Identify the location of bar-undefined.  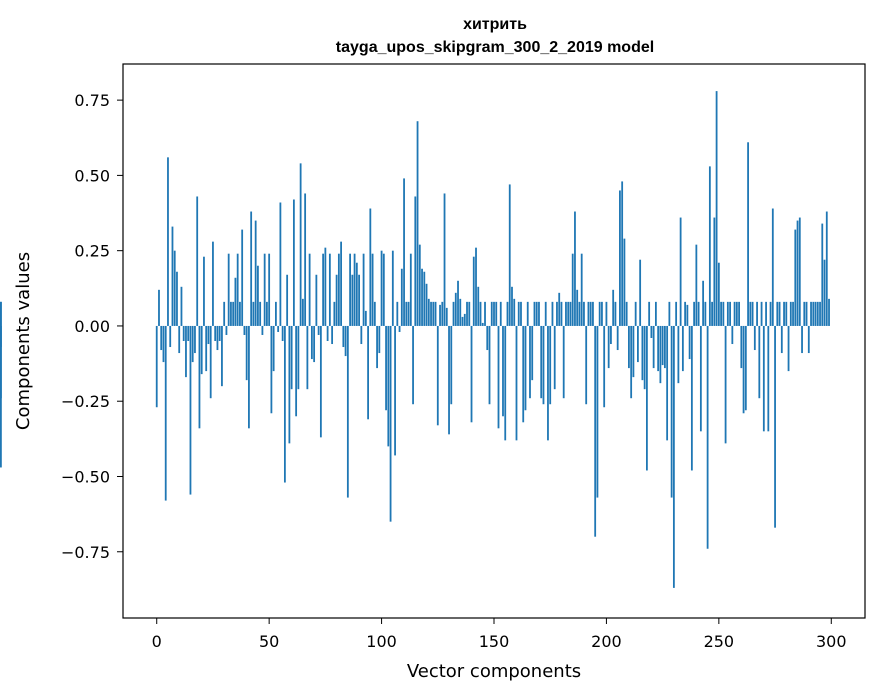
(1, 313).